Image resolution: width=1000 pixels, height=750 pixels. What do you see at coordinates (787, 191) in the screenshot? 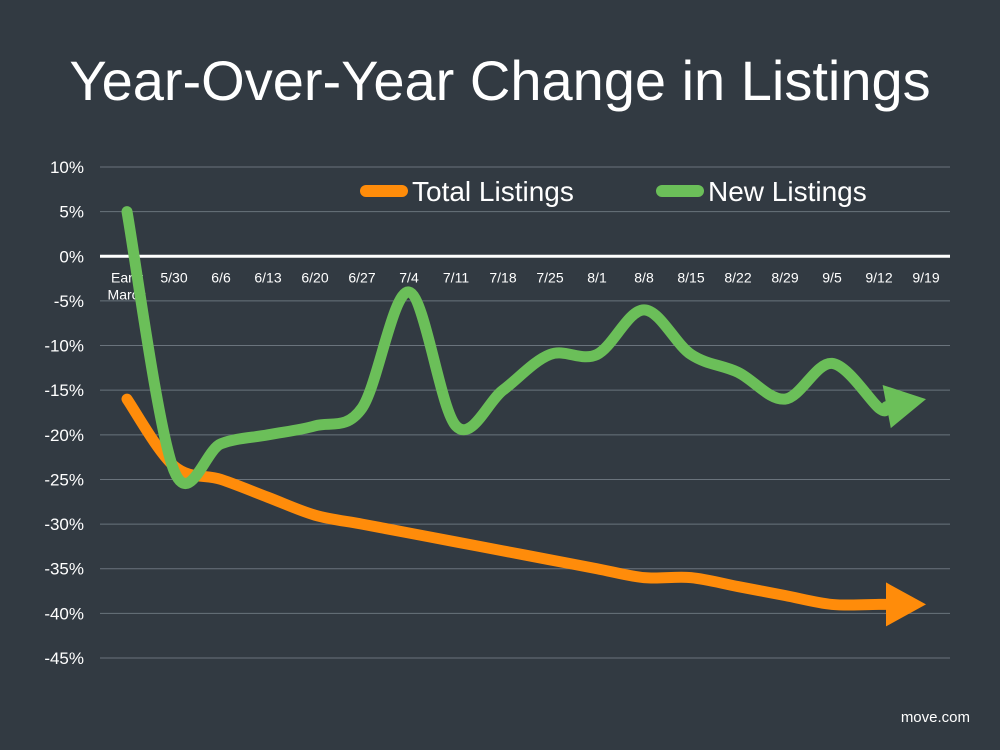
I see `legend-label: New Listings` at bounding box center [787, 191].